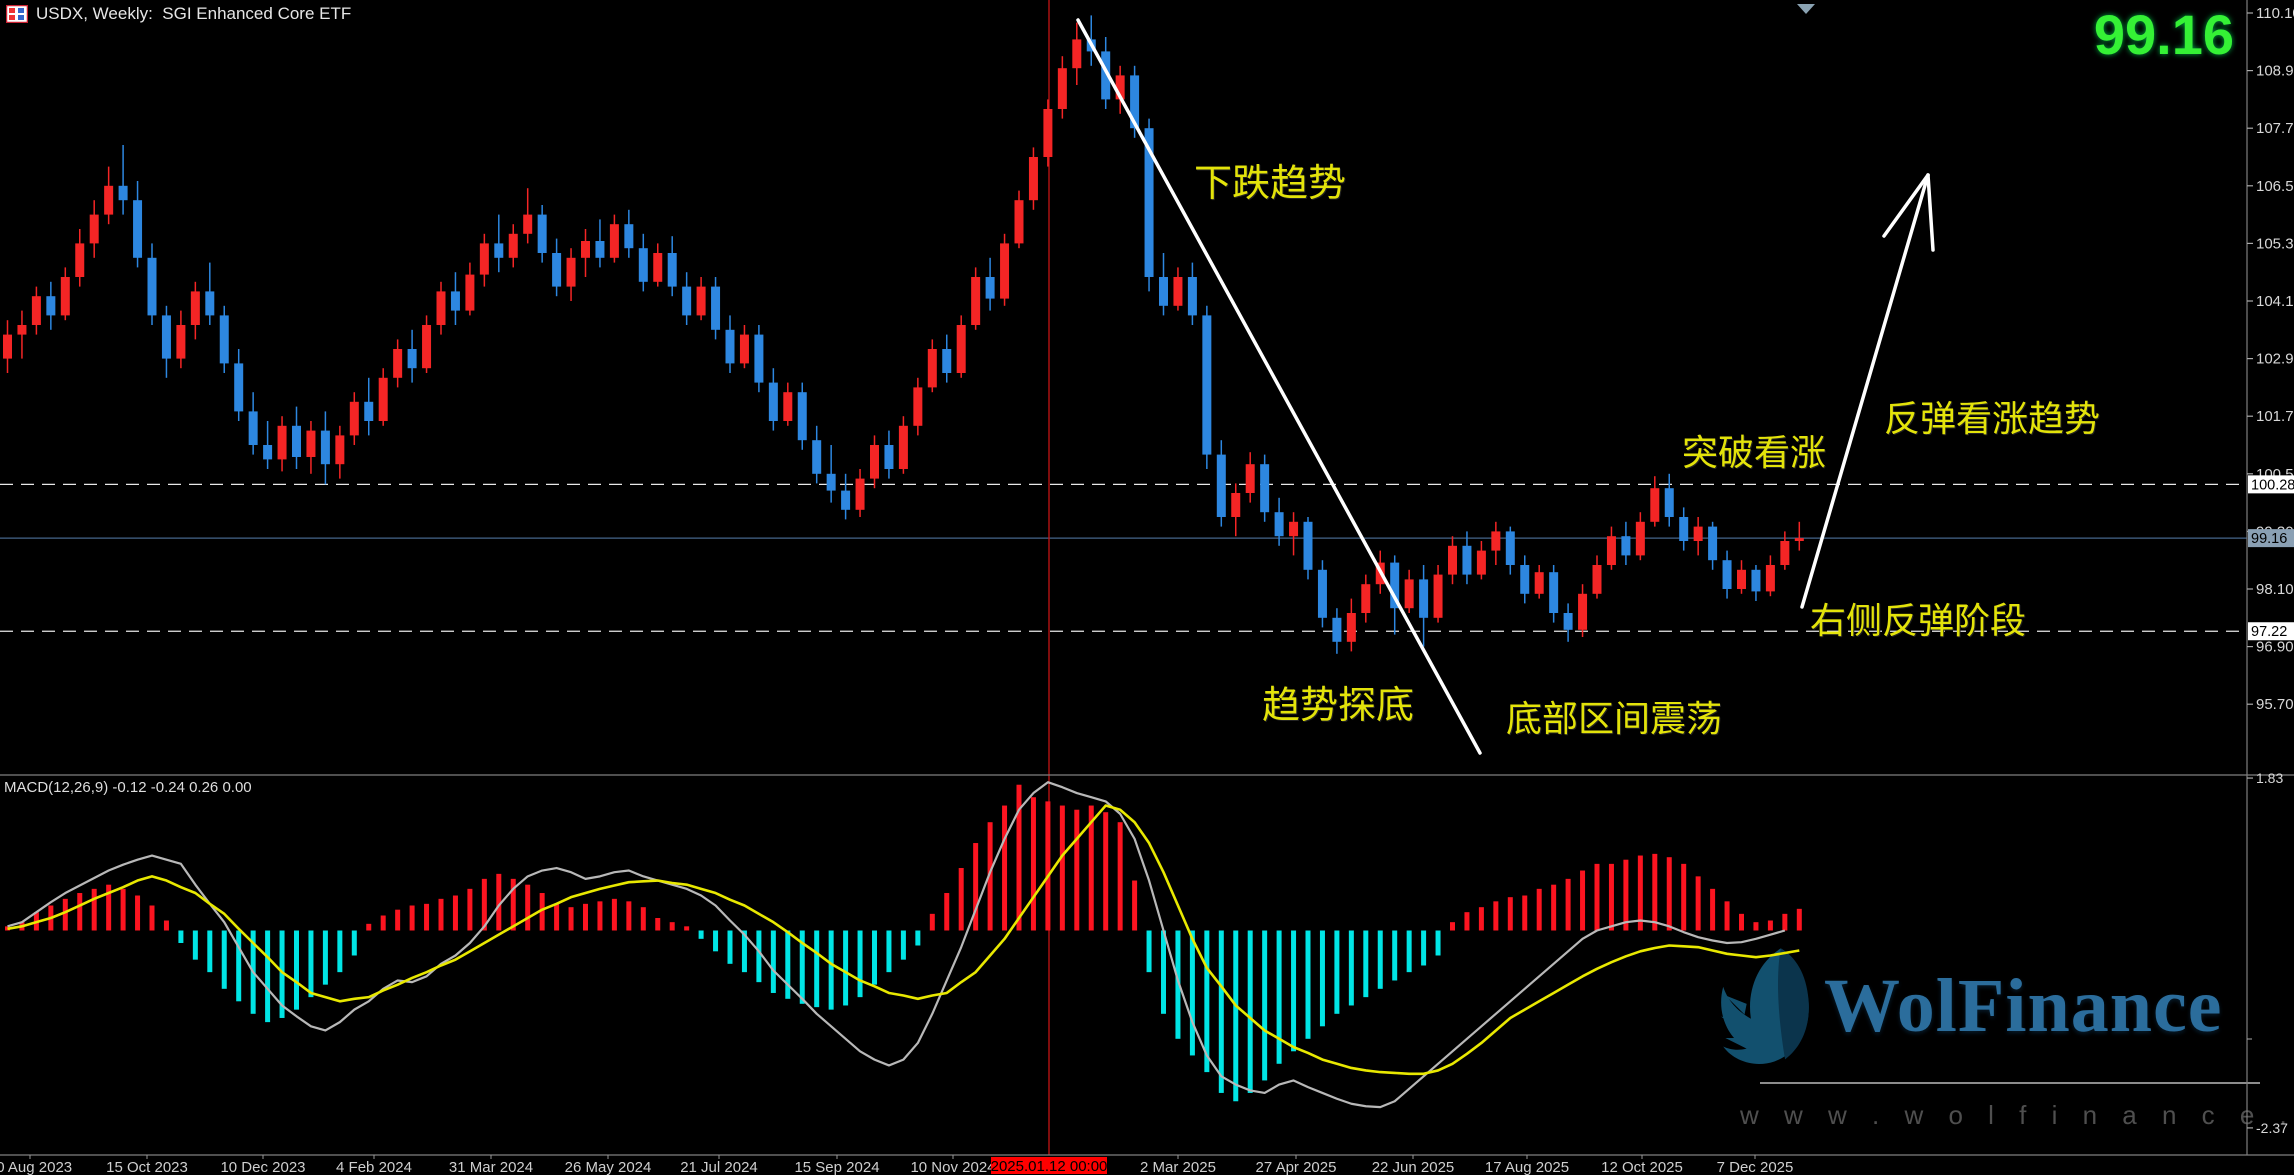 This screenshot has width=2294, height=1175. I want to click on symbol-header: USDX, Weekly: SGI Enhanced Core ETF, so click(178, 14).